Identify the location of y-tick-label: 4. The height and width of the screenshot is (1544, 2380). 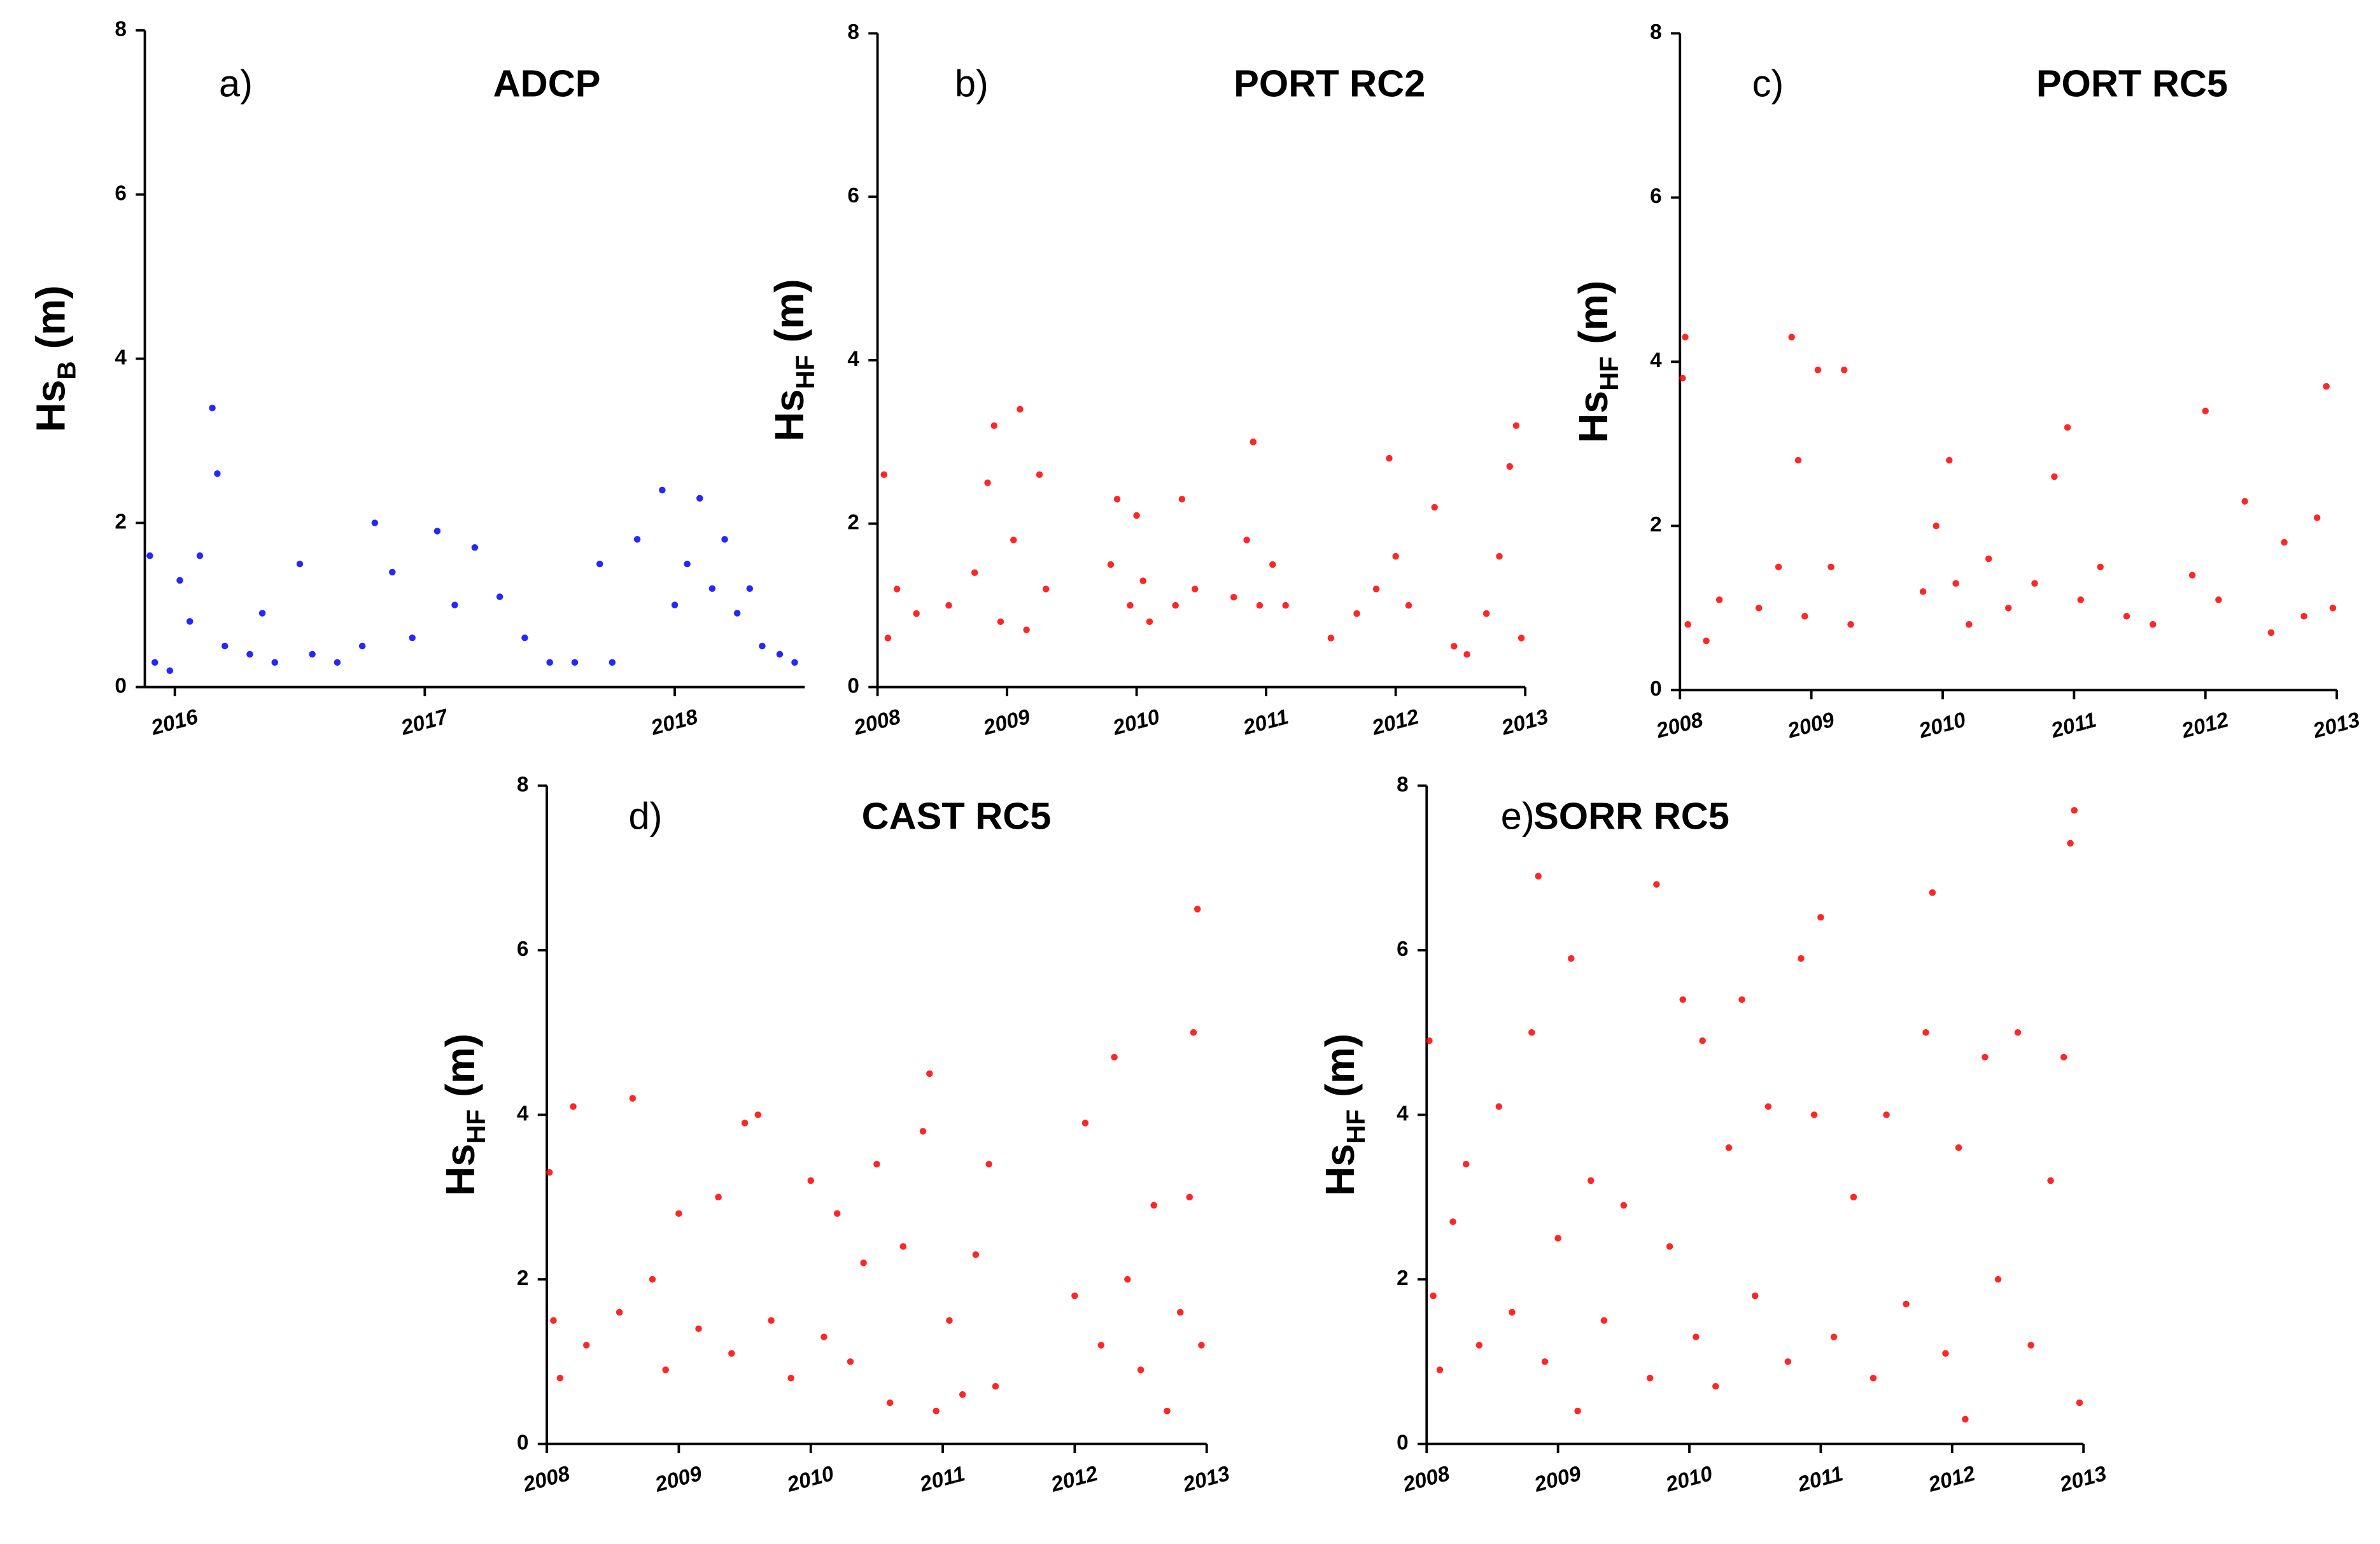
(121, 357).